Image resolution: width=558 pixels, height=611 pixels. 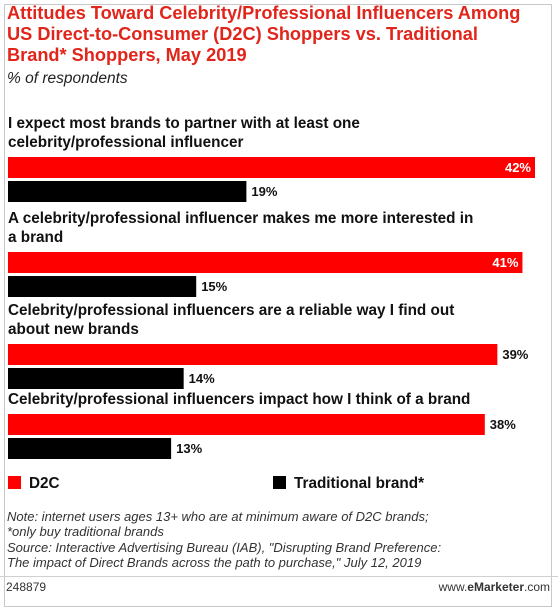 What do you see at coordinates (26, 587) in the screenshot?
I see `chart-id: 248879` at bounding box center [26, 587].